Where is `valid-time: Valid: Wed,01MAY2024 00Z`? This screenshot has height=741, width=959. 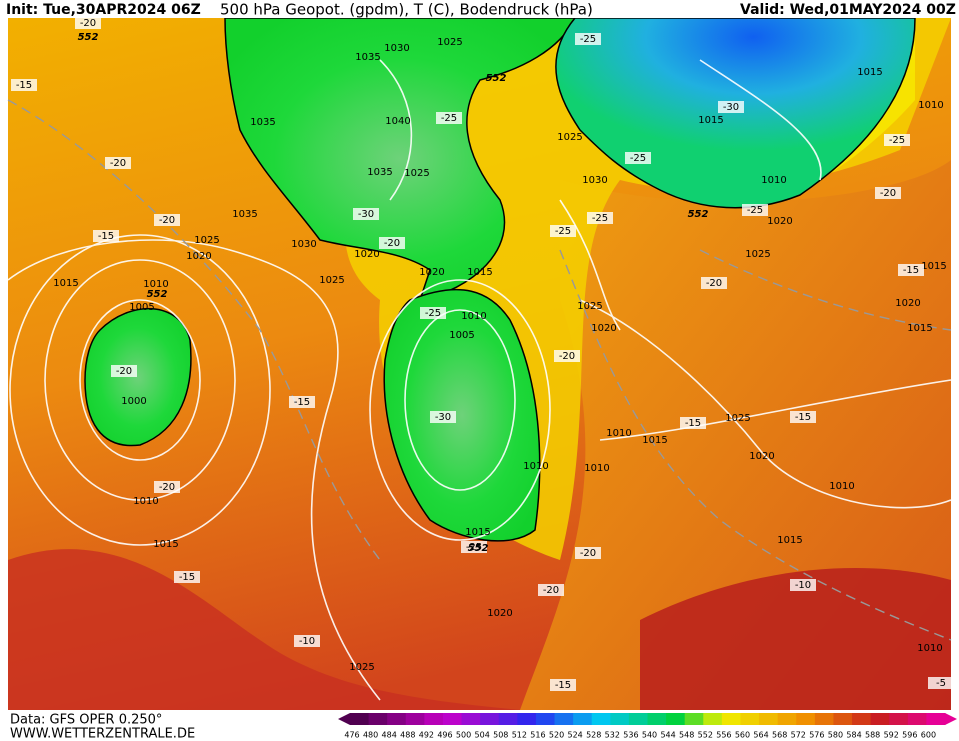
valid-time: Valid: Wed,01MAY2024 00Z is located at coordinates (848, 10).